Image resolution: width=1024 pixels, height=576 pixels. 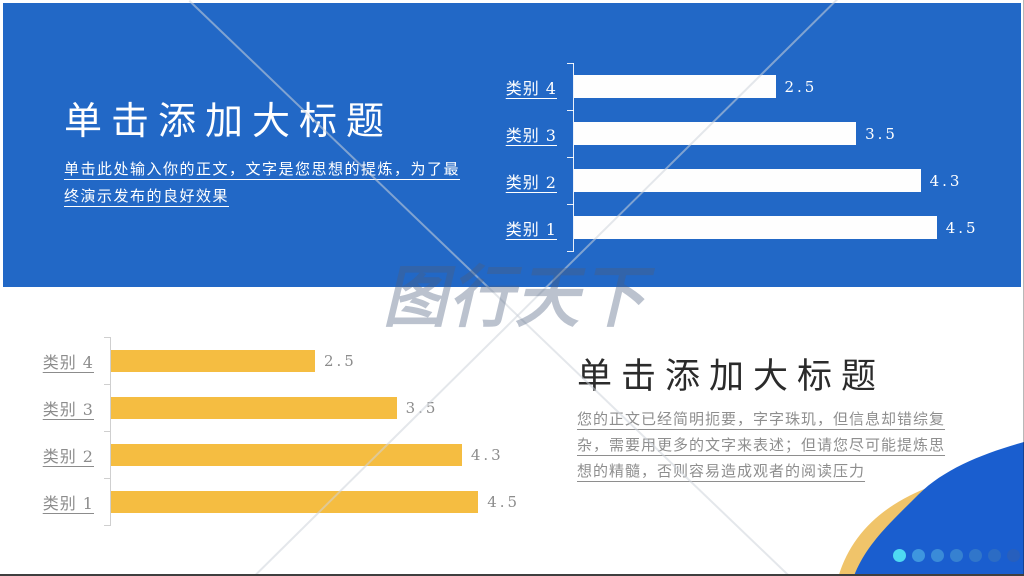 I want to click on wave-blue-shape, so click(x=939, y=509).